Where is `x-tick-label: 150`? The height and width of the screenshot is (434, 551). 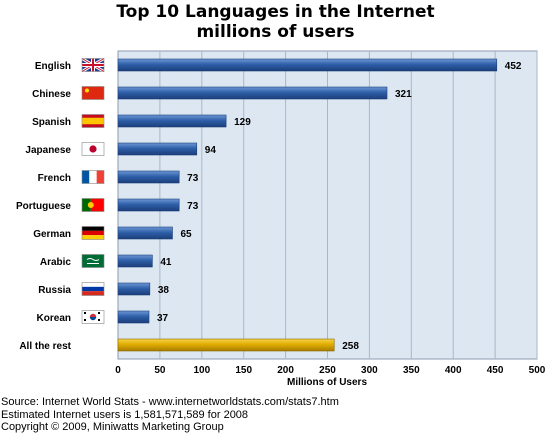 x-tick-label: 150 is located at coordinates (243, 370).